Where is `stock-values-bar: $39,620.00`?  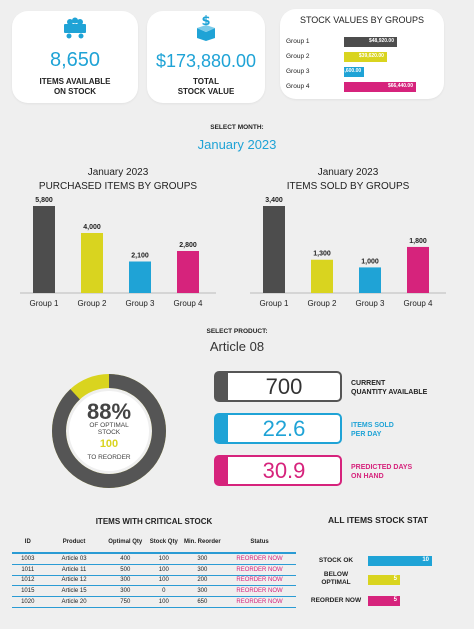
stock-values-bar: $39,620.00 is located at coordinates (365, 57).